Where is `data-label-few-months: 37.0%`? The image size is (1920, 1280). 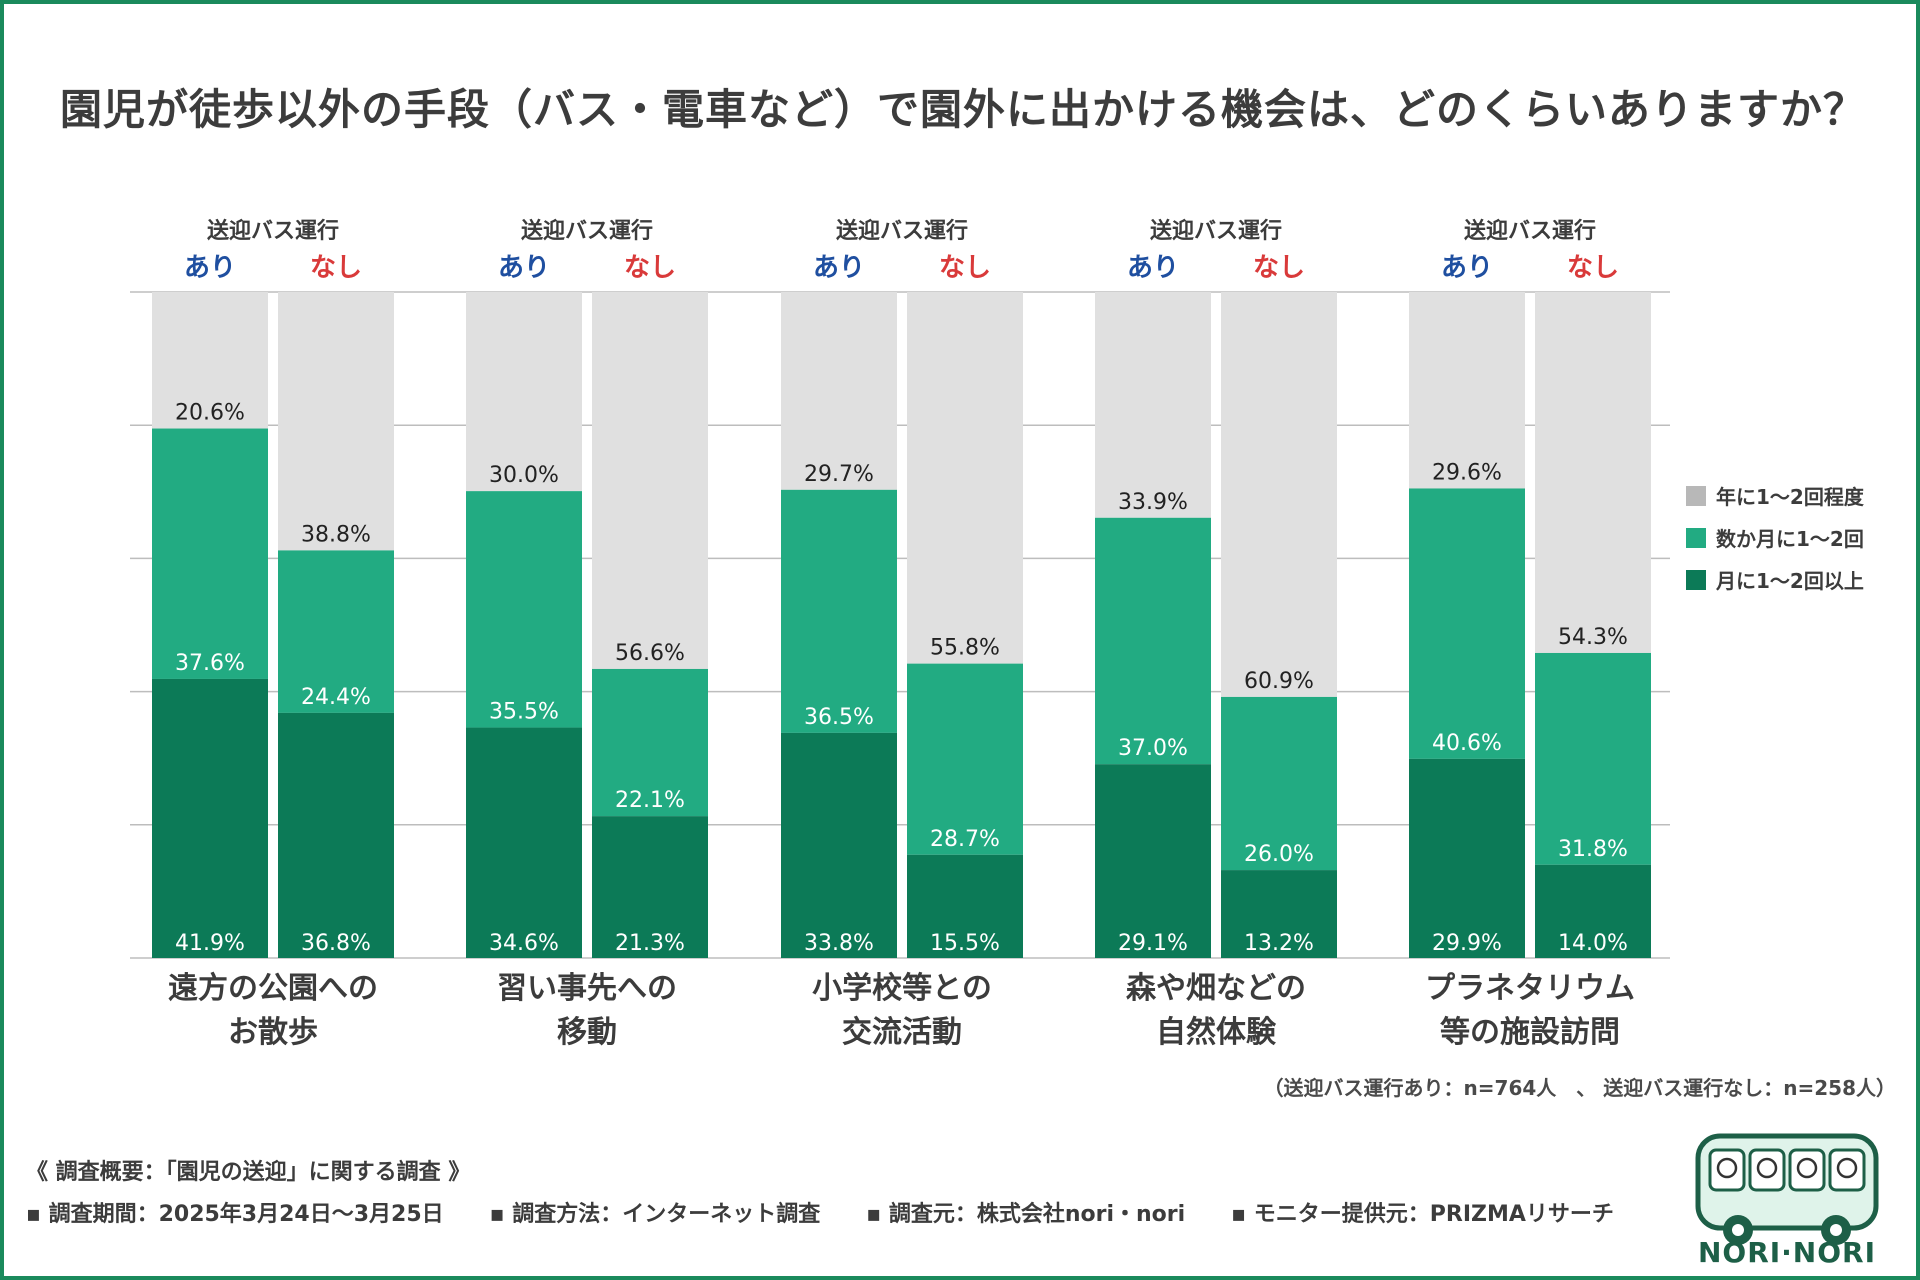 data-label-few-months: 37.0% is located at coordinates (1153, 748).